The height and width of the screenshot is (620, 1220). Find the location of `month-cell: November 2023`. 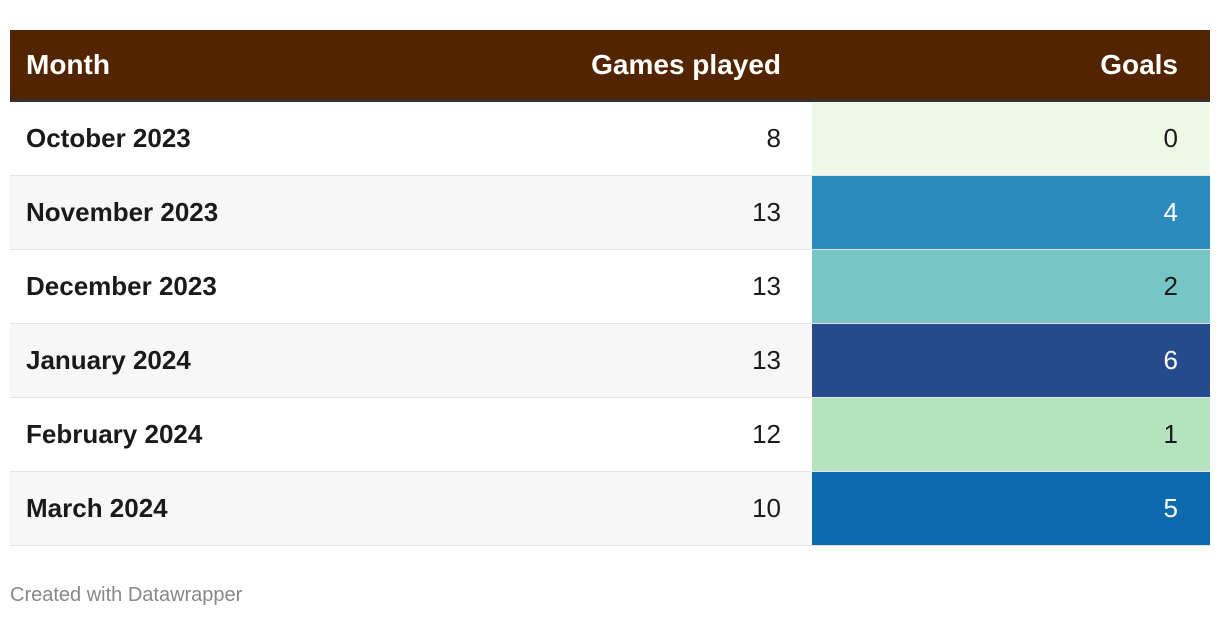

month-cell: November 2023 is located at coordinates (122, 212).